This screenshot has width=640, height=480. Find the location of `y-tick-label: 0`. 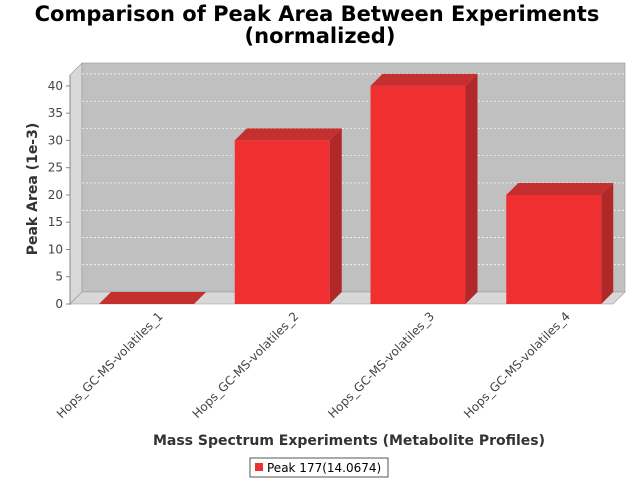

y-tick-label: 0 is located at coordinates (59, 304).